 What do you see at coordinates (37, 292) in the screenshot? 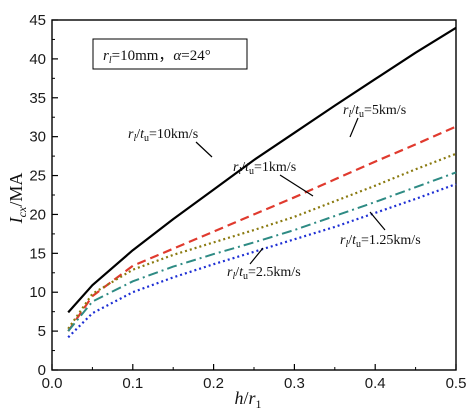
I see `y-tick-label: 10` at bounding box center [37, 292].